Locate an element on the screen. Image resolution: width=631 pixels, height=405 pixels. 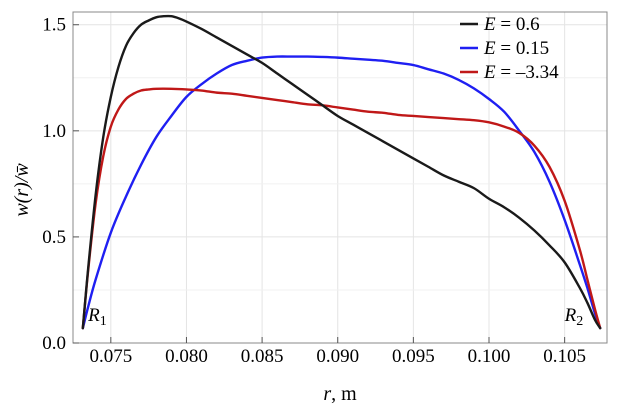
legend-label: E = 0.15 is located at coordinates (516, 48).